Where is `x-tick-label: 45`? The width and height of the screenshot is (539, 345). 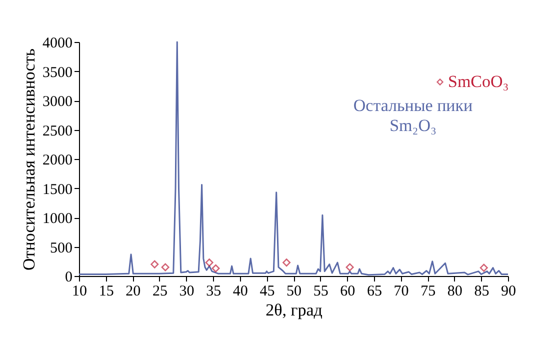
x-tick-label: 45 is located at coordinates (267, 292).